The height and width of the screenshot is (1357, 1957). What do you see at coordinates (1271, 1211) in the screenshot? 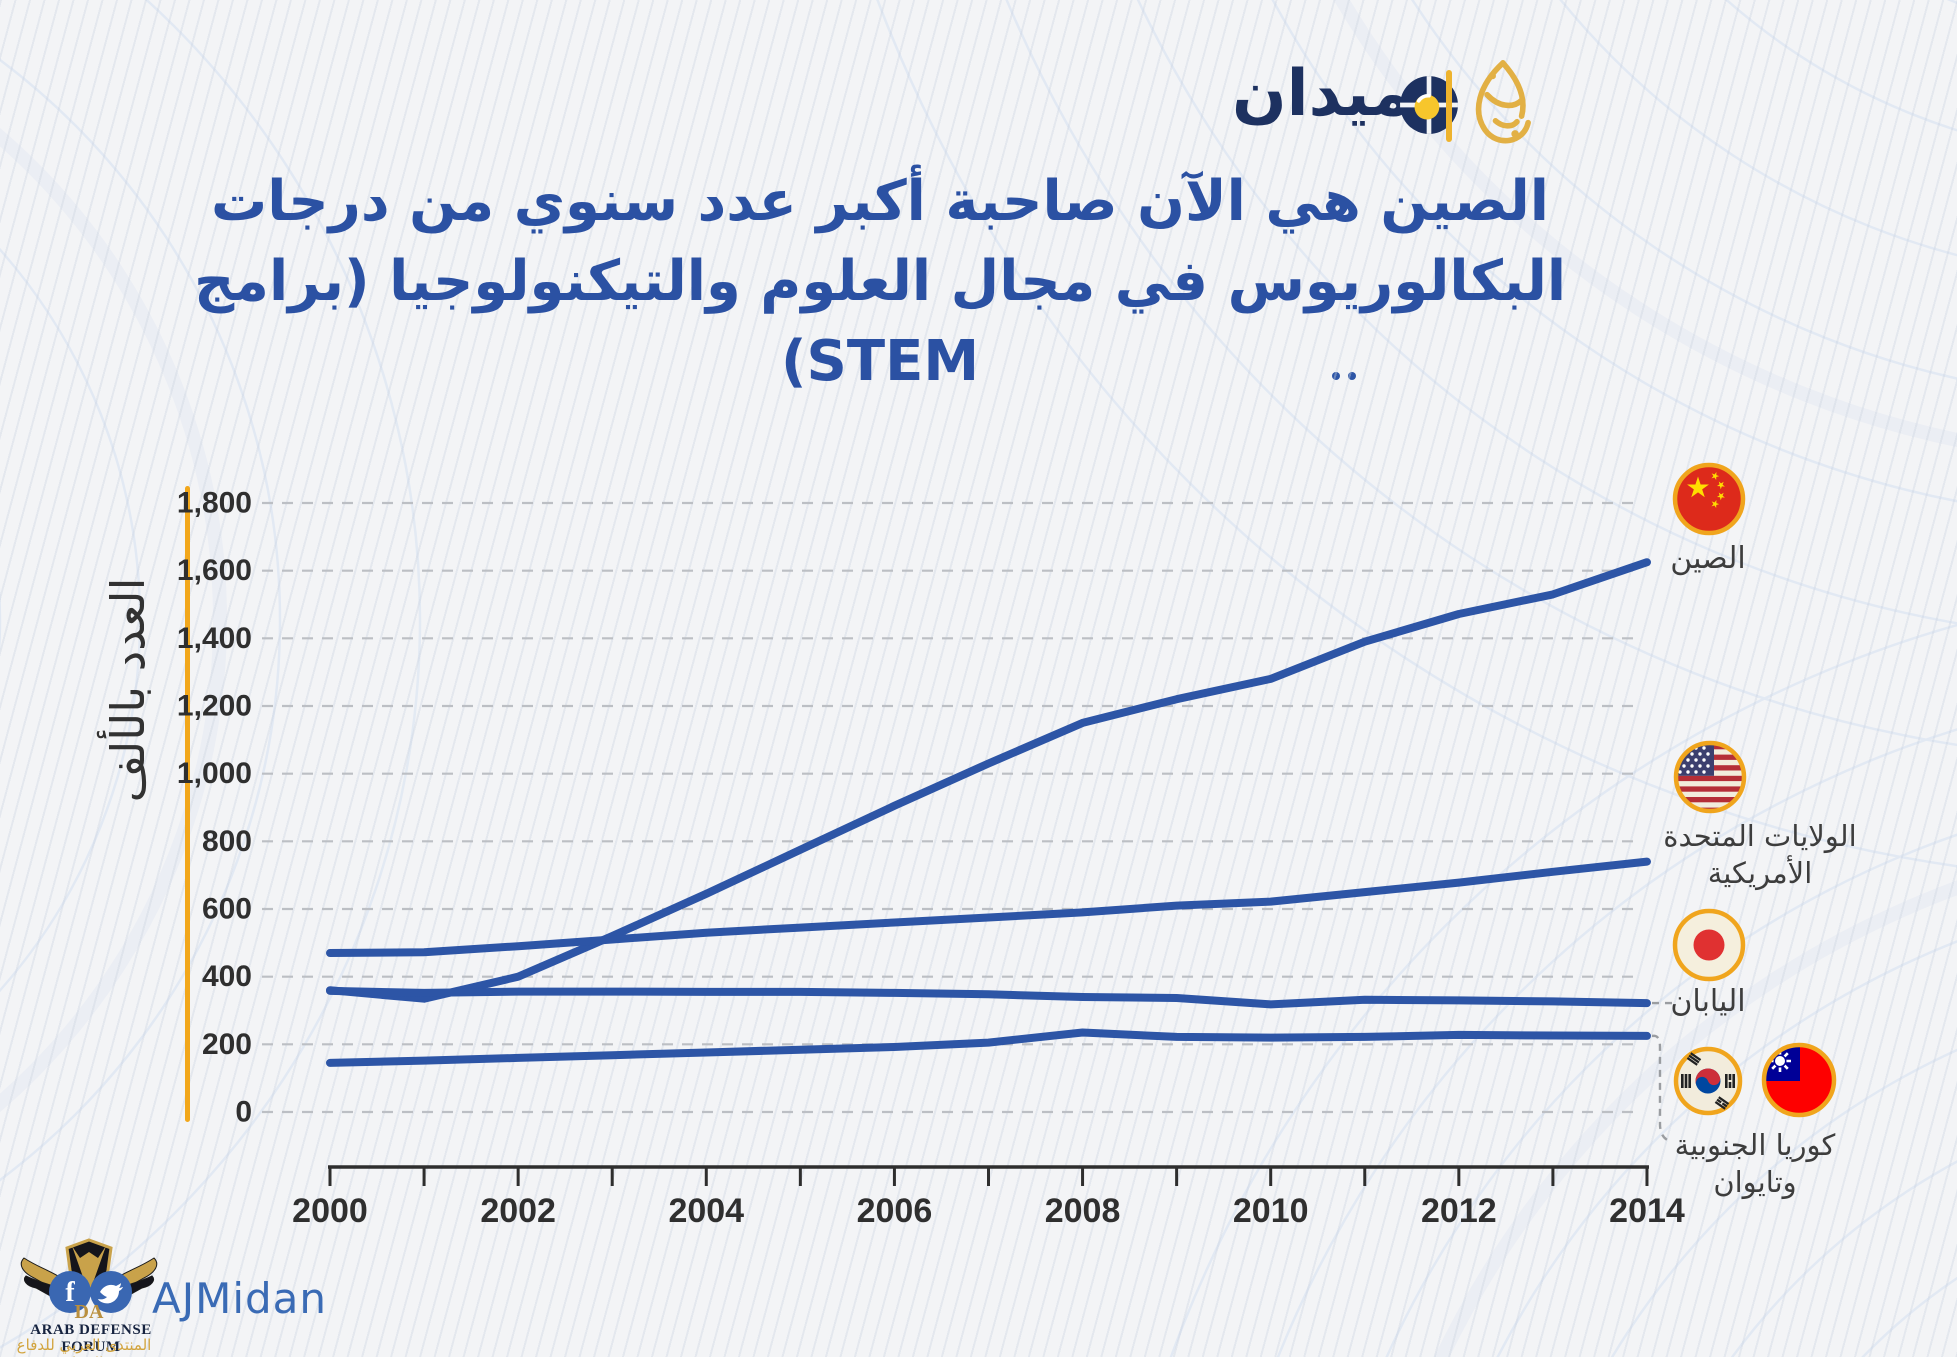
I see `x-label-2010: 2010` at bounding box center [1271, 1211].